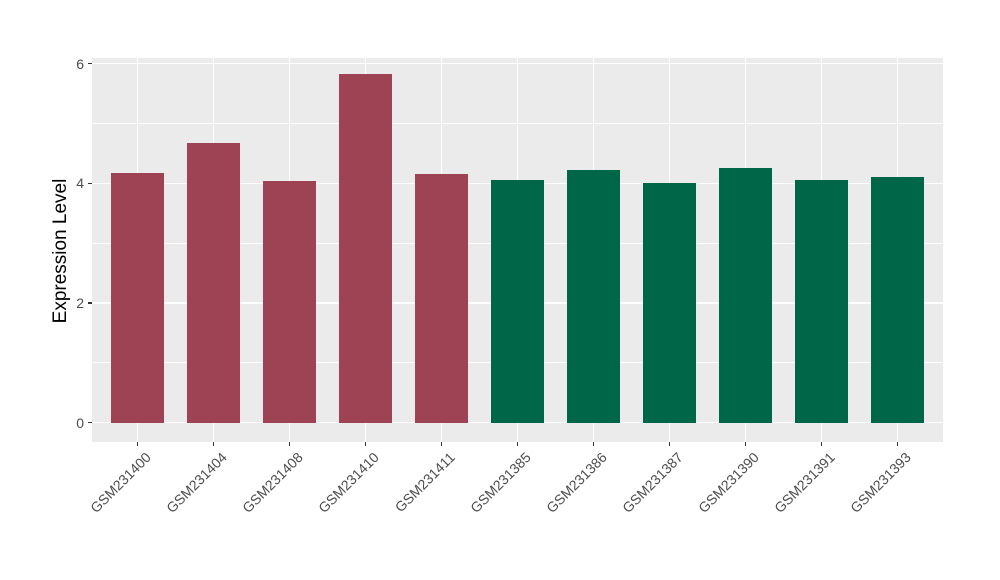 The image size is (1000, 580). I want to click on y-tick-label: 6, so click(80, 63).